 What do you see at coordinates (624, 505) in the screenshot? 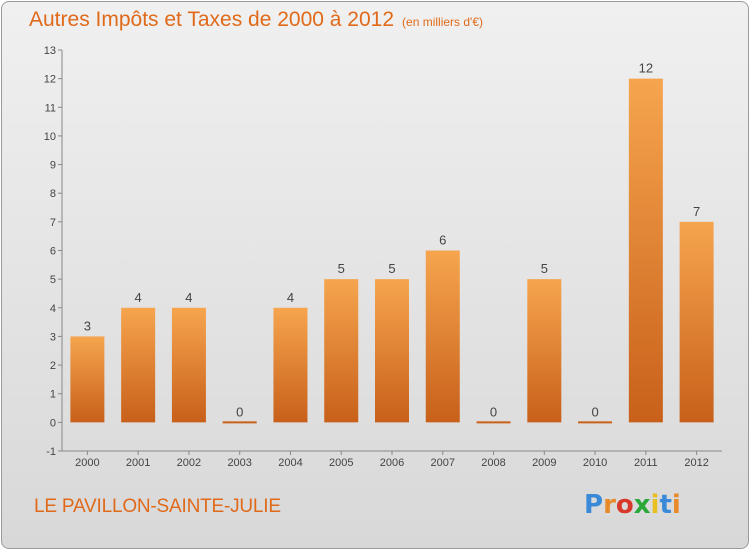
I see `logo-letter: o` at bounding box center [624, 505].